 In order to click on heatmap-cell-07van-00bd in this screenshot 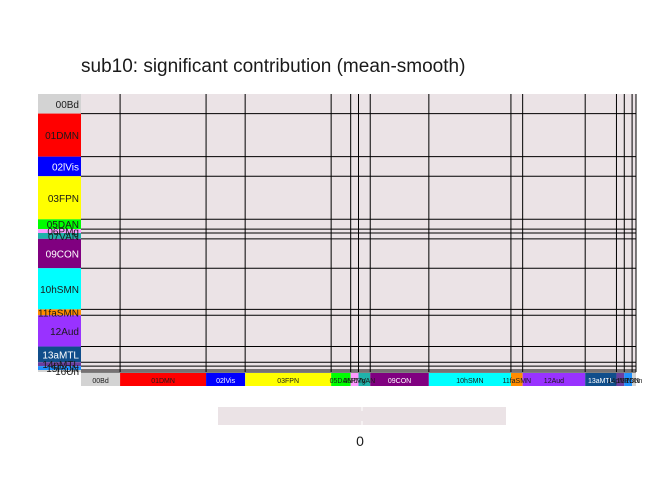, I will do `click(101, 236)`.